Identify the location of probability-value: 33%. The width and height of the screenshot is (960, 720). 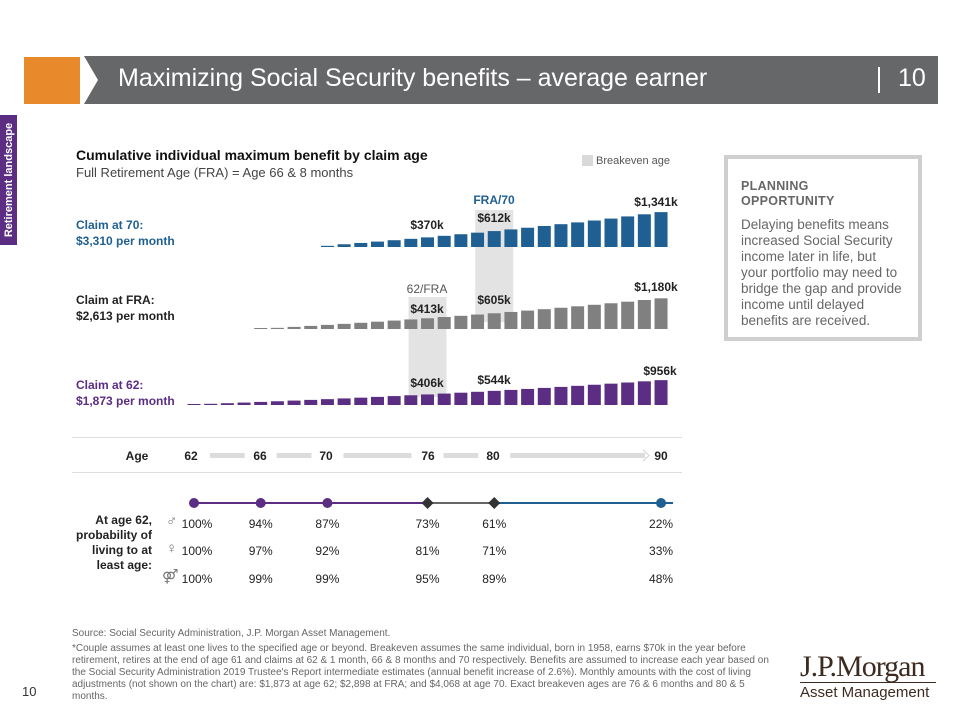
(661, 551).